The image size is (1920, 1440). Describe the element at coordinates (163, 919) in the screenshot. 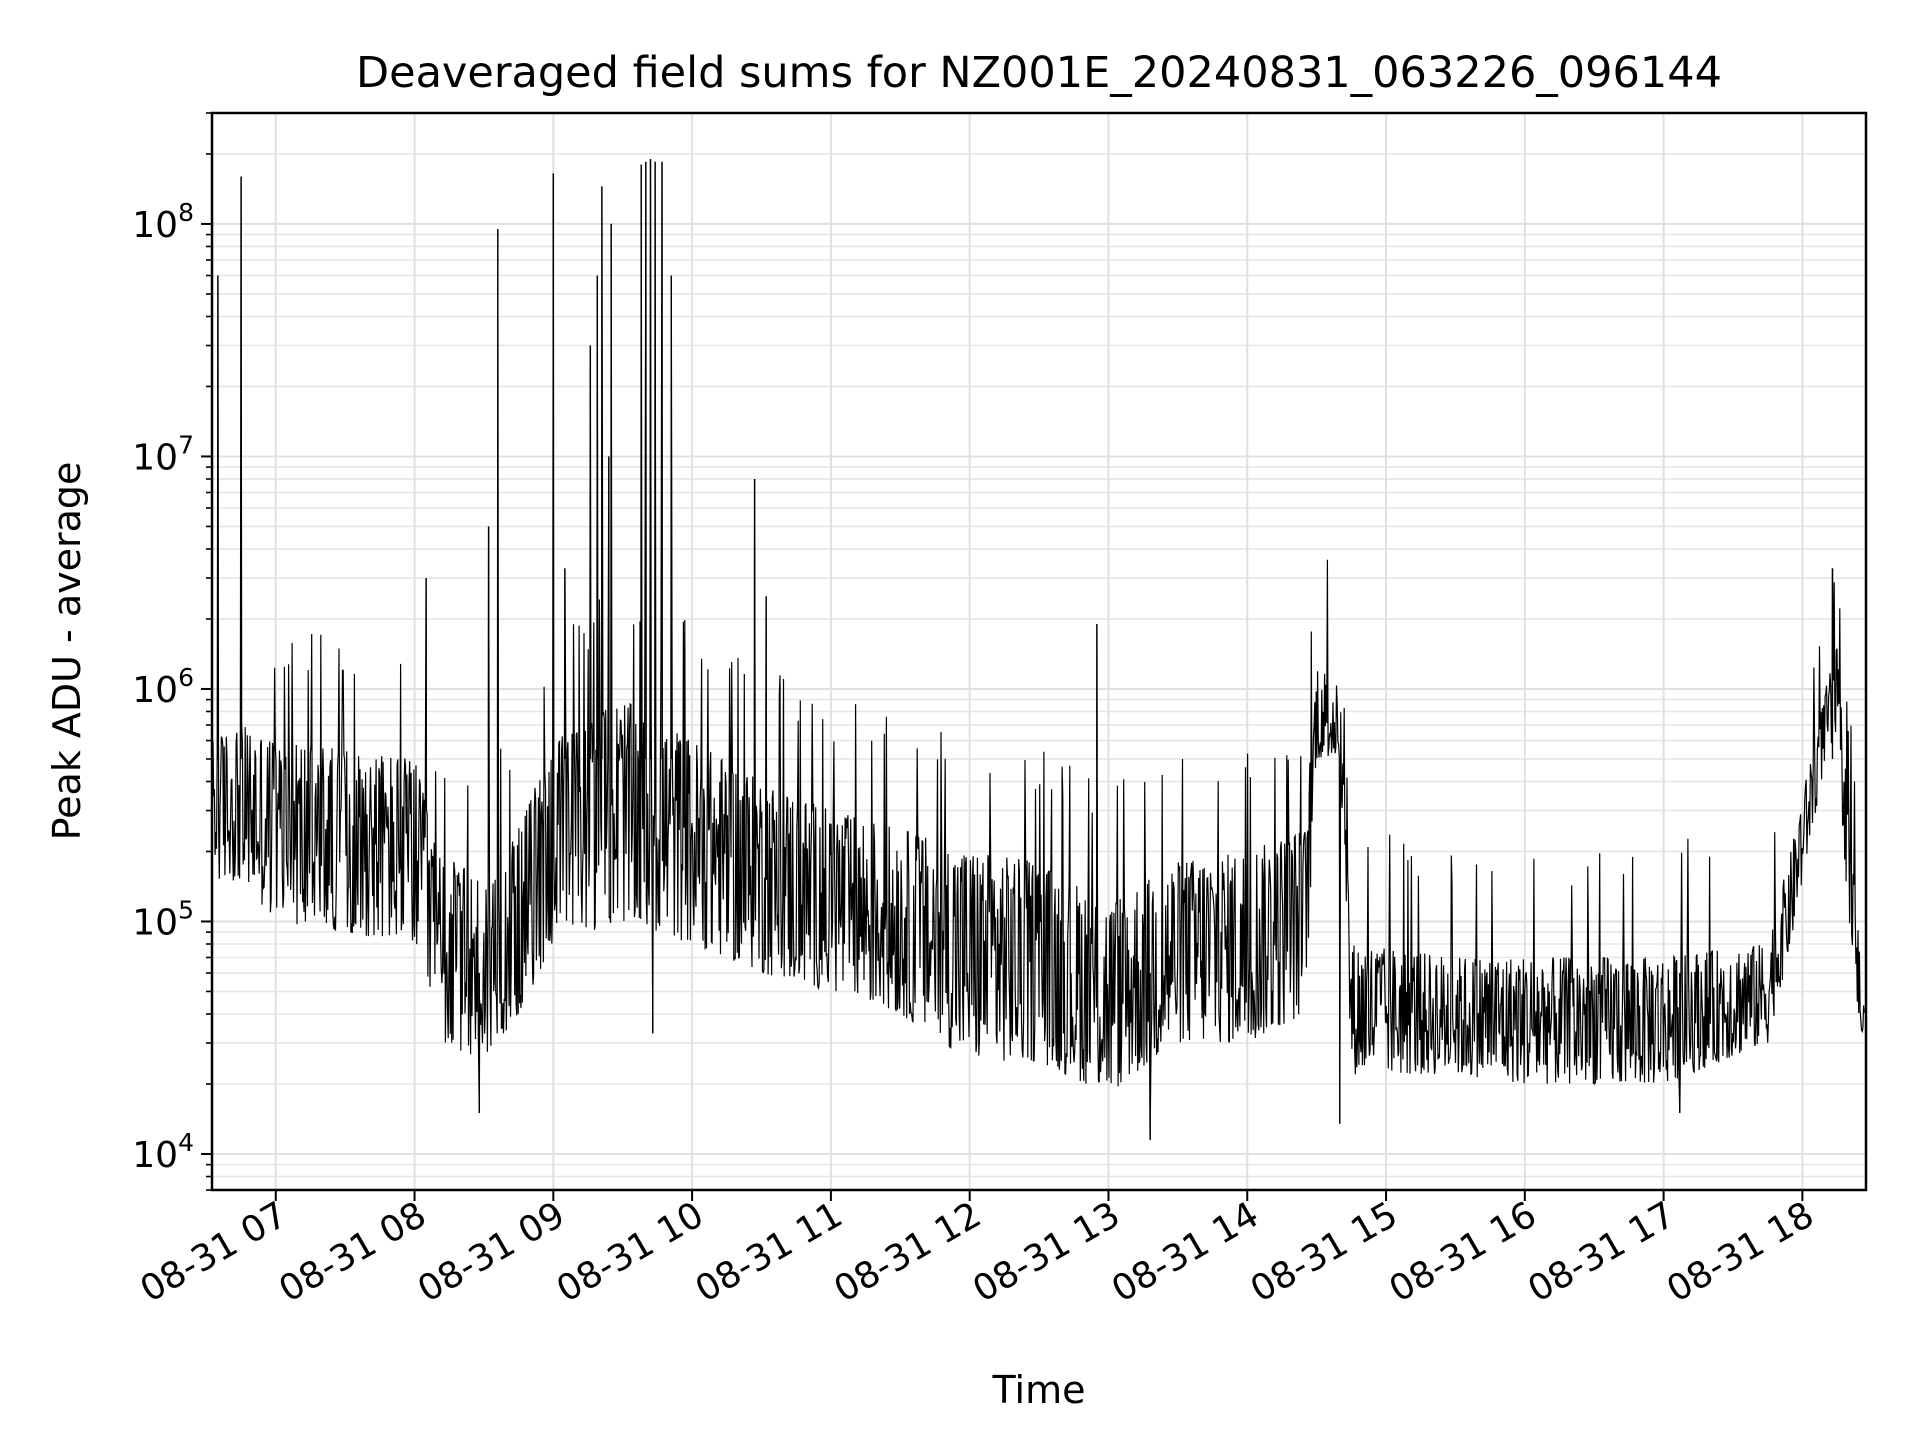

I see `y-tick-label: 10⁵` at that location.